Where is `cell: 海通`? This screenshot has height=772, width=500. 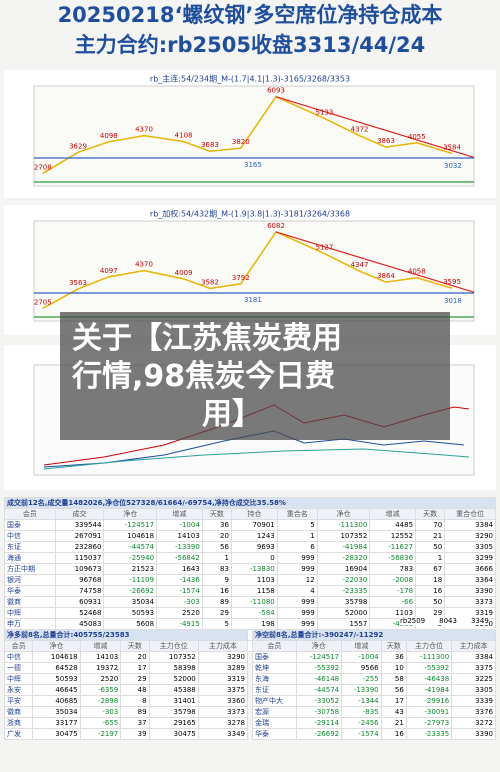 cell: 海通 is located at coordinates (30, 558).